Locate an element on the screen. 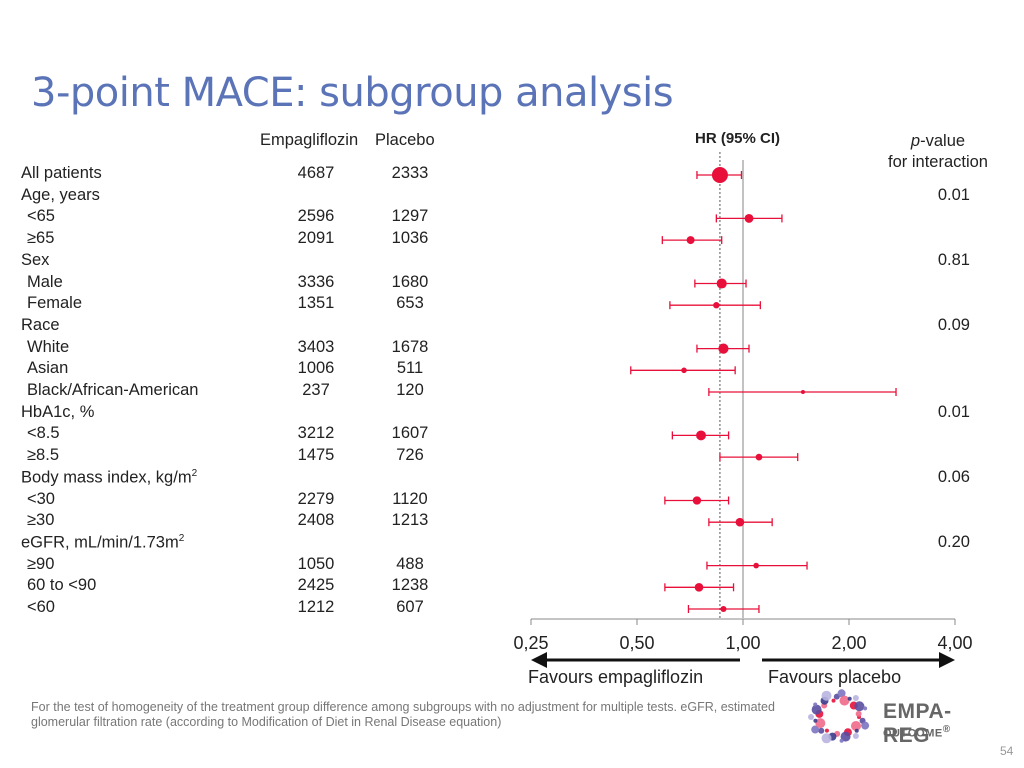  empagliflozin-n: 1475 is located at coordinates (316, 455).